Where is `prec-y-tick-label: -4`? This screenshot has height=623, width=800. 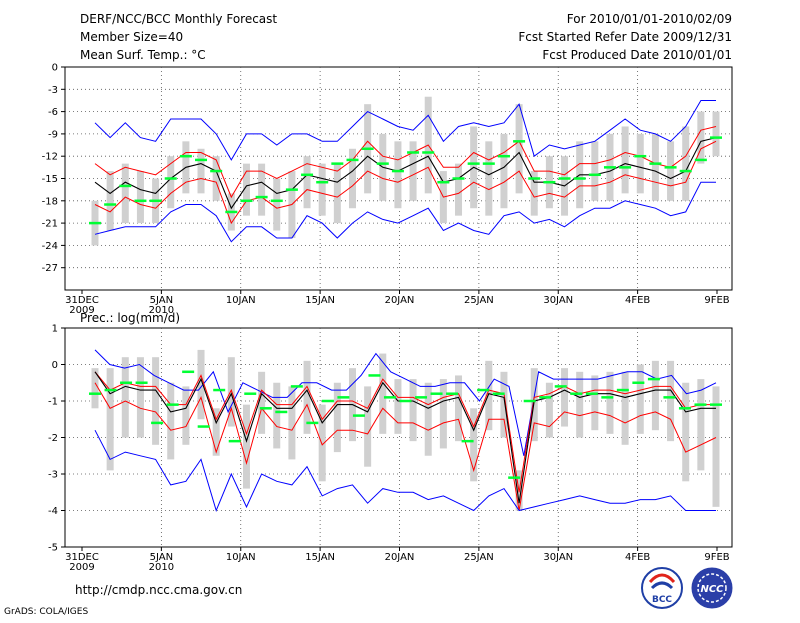
prec-y-tick-label: -4 is located at coordinates (53, 511).